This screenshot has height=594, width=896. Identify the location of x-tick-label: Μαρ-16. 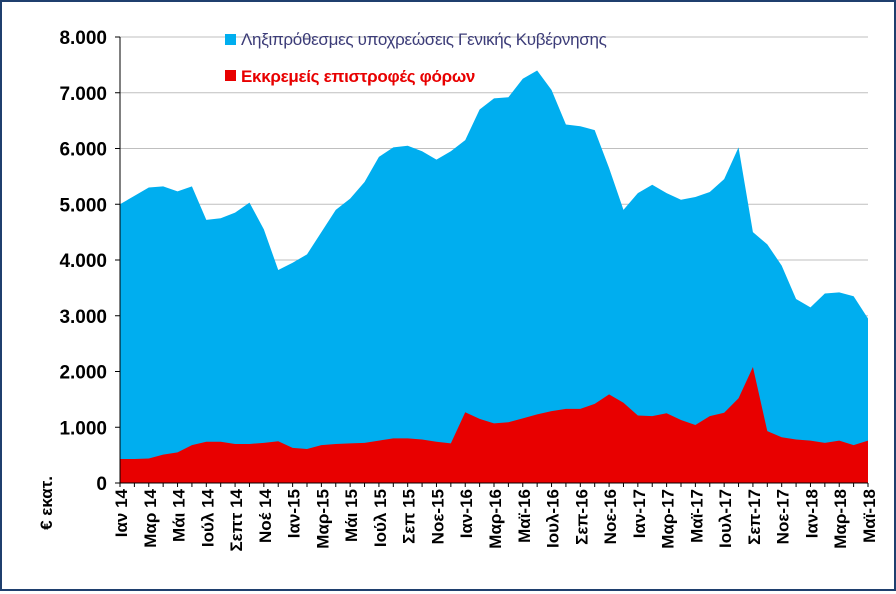
(495, 519).